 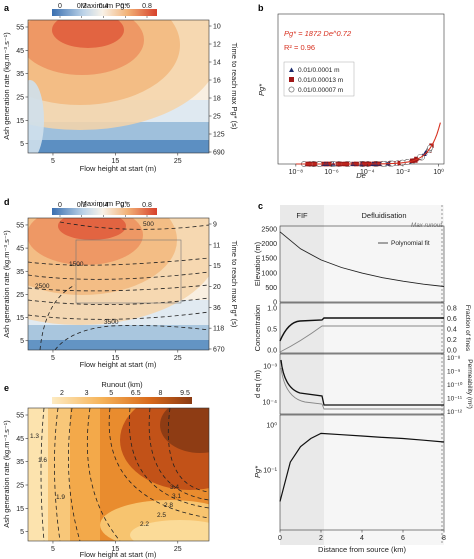 I want to click on right-tick-label: 14, so click(x=217, y=63).